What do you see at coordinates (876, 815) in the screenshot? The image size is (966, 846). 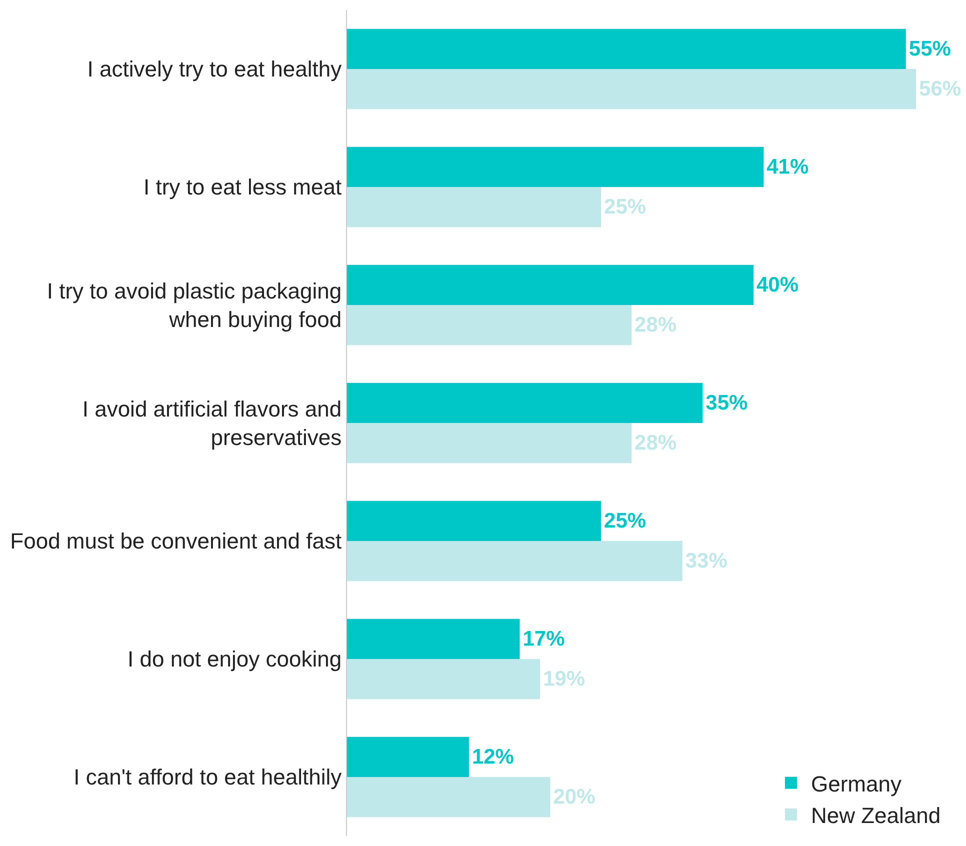 I see `legend-label: New Zealand` at bounding box center [876, 815].